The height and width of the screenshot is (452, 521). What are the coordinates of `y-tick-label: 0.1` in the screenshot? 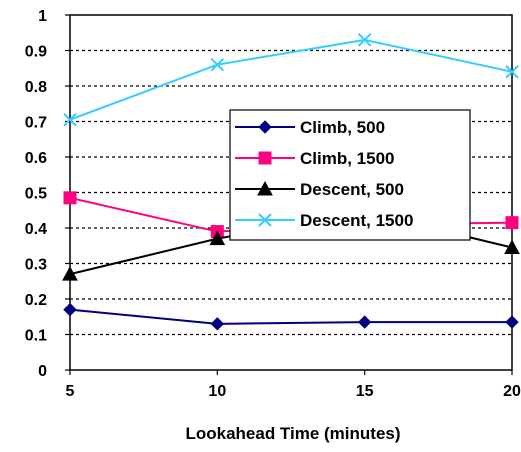 It's located at (36, 336).